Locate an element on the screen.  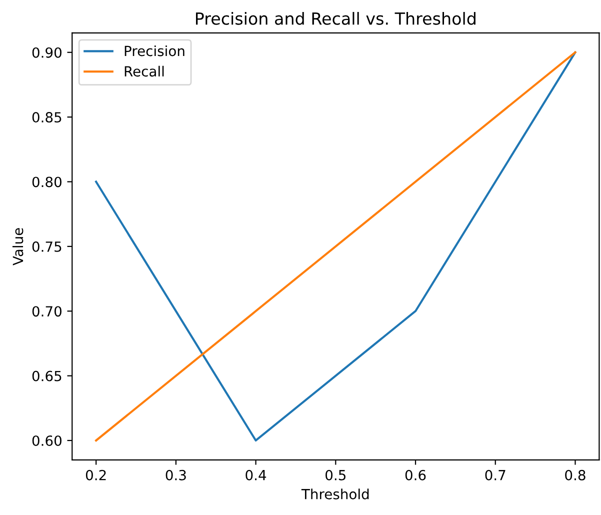
y-tick-label: 0.75 is located at coordinates (47, 246).